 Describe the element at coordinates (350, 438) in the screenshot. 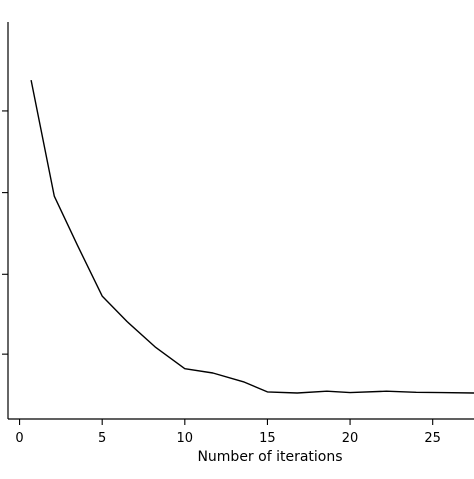

I see `x-tick-label: 20` at that location.